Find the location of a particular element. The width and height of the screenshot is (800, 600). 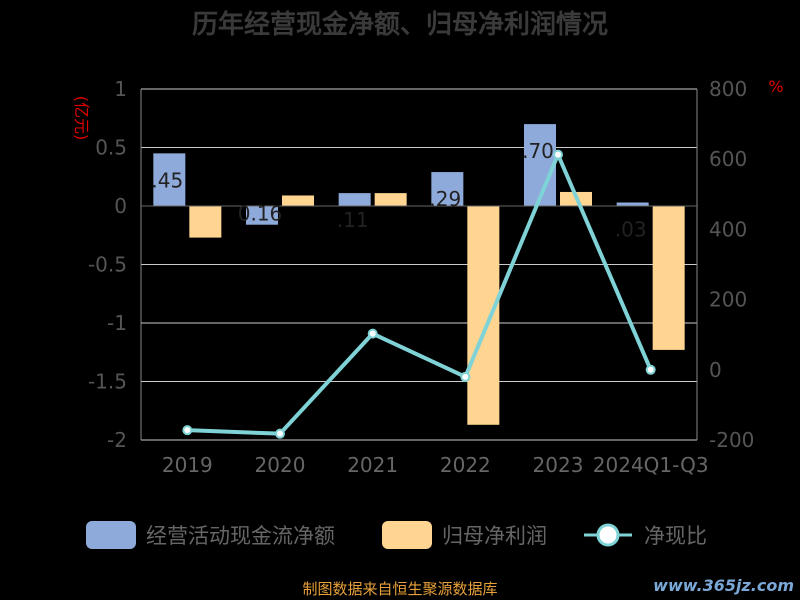

left-tick-label: -2 is located at coordinates (117, 440).